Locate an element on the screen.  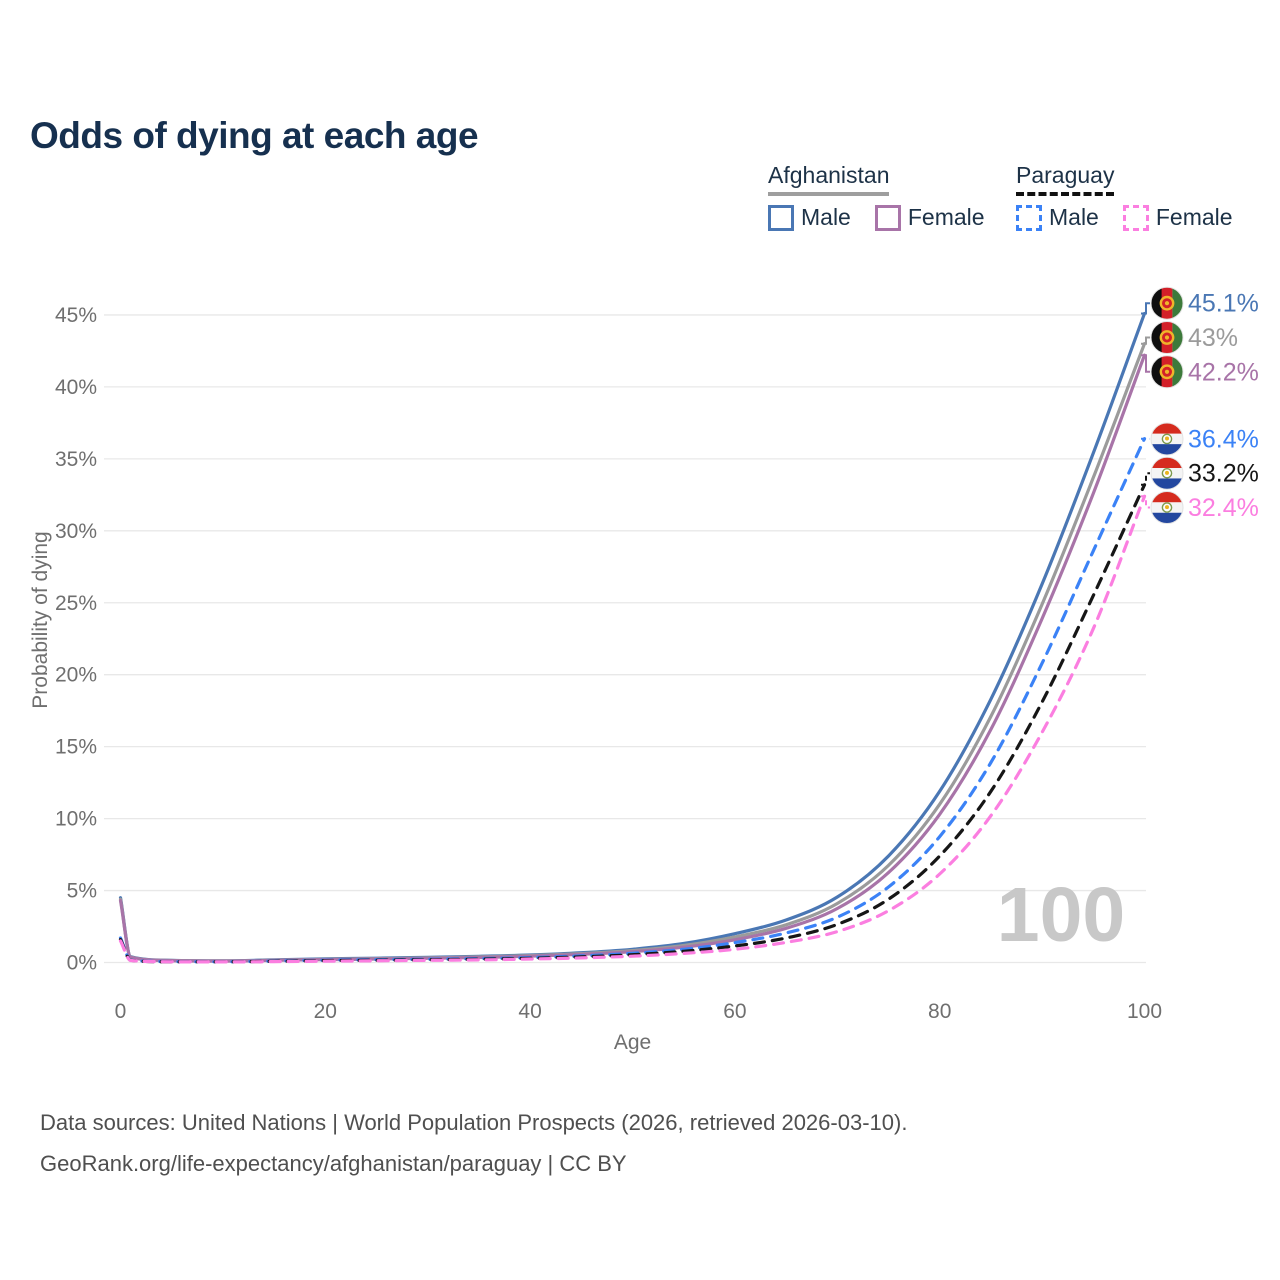
legend-item-paraguay-male: Male is located at coordinates (1057, 217).